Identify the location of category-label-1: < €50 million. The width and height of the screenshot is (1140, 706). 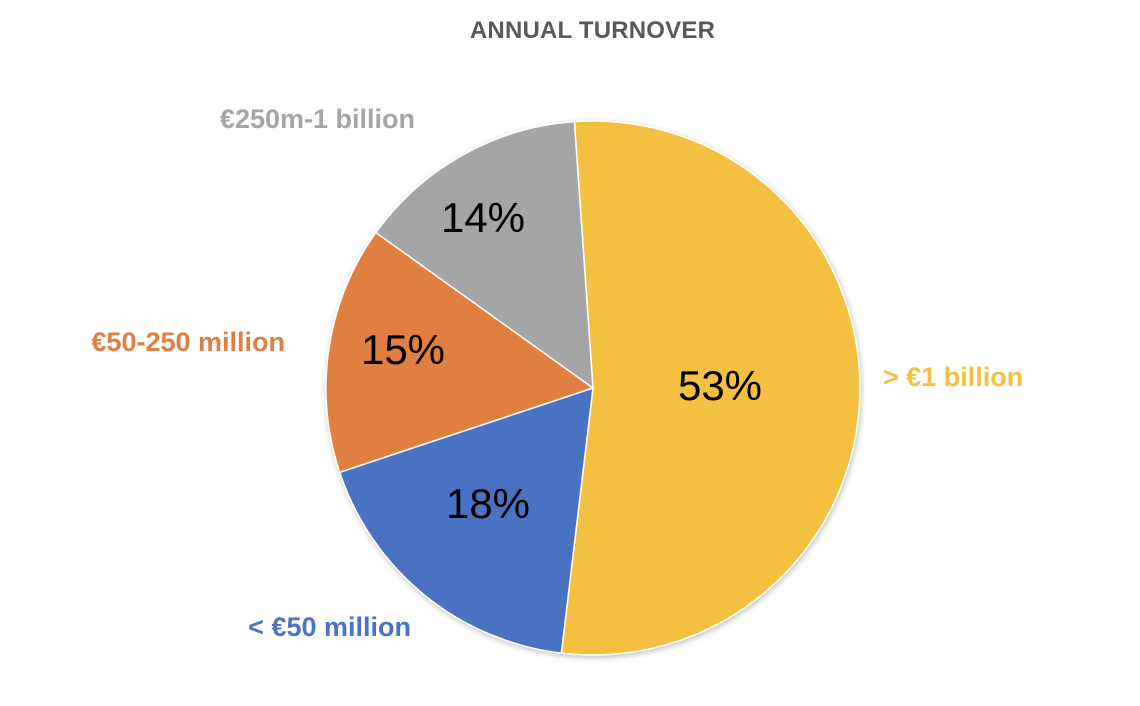
(329, 627).